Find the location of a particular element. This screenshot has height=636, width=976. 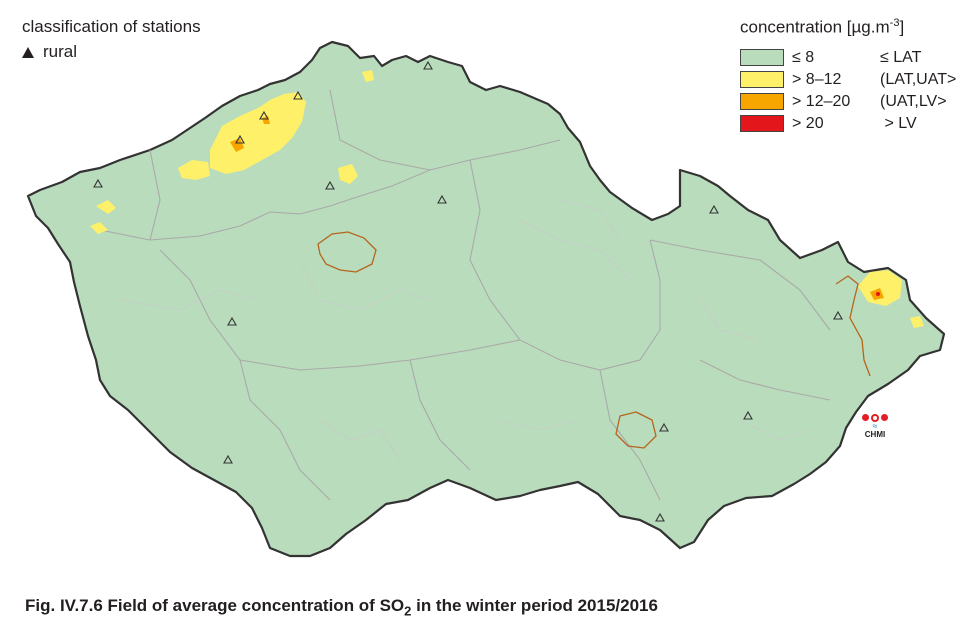

legend-assessment: (UAT,LV> is located at coordinates (913, 101).